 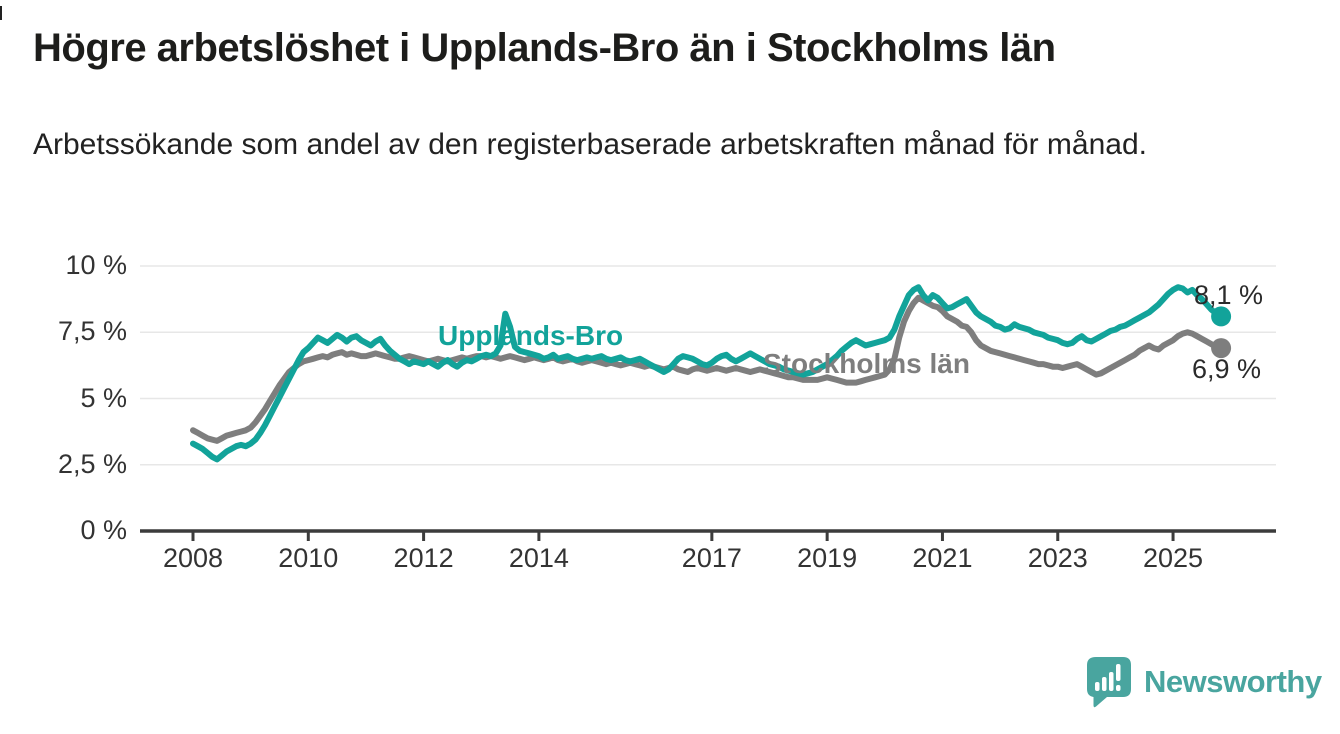 What do you see at coordinates (308, 558) in the screenshot?
I see `x-tick-label: 2010` at bounding box center [308, 558].